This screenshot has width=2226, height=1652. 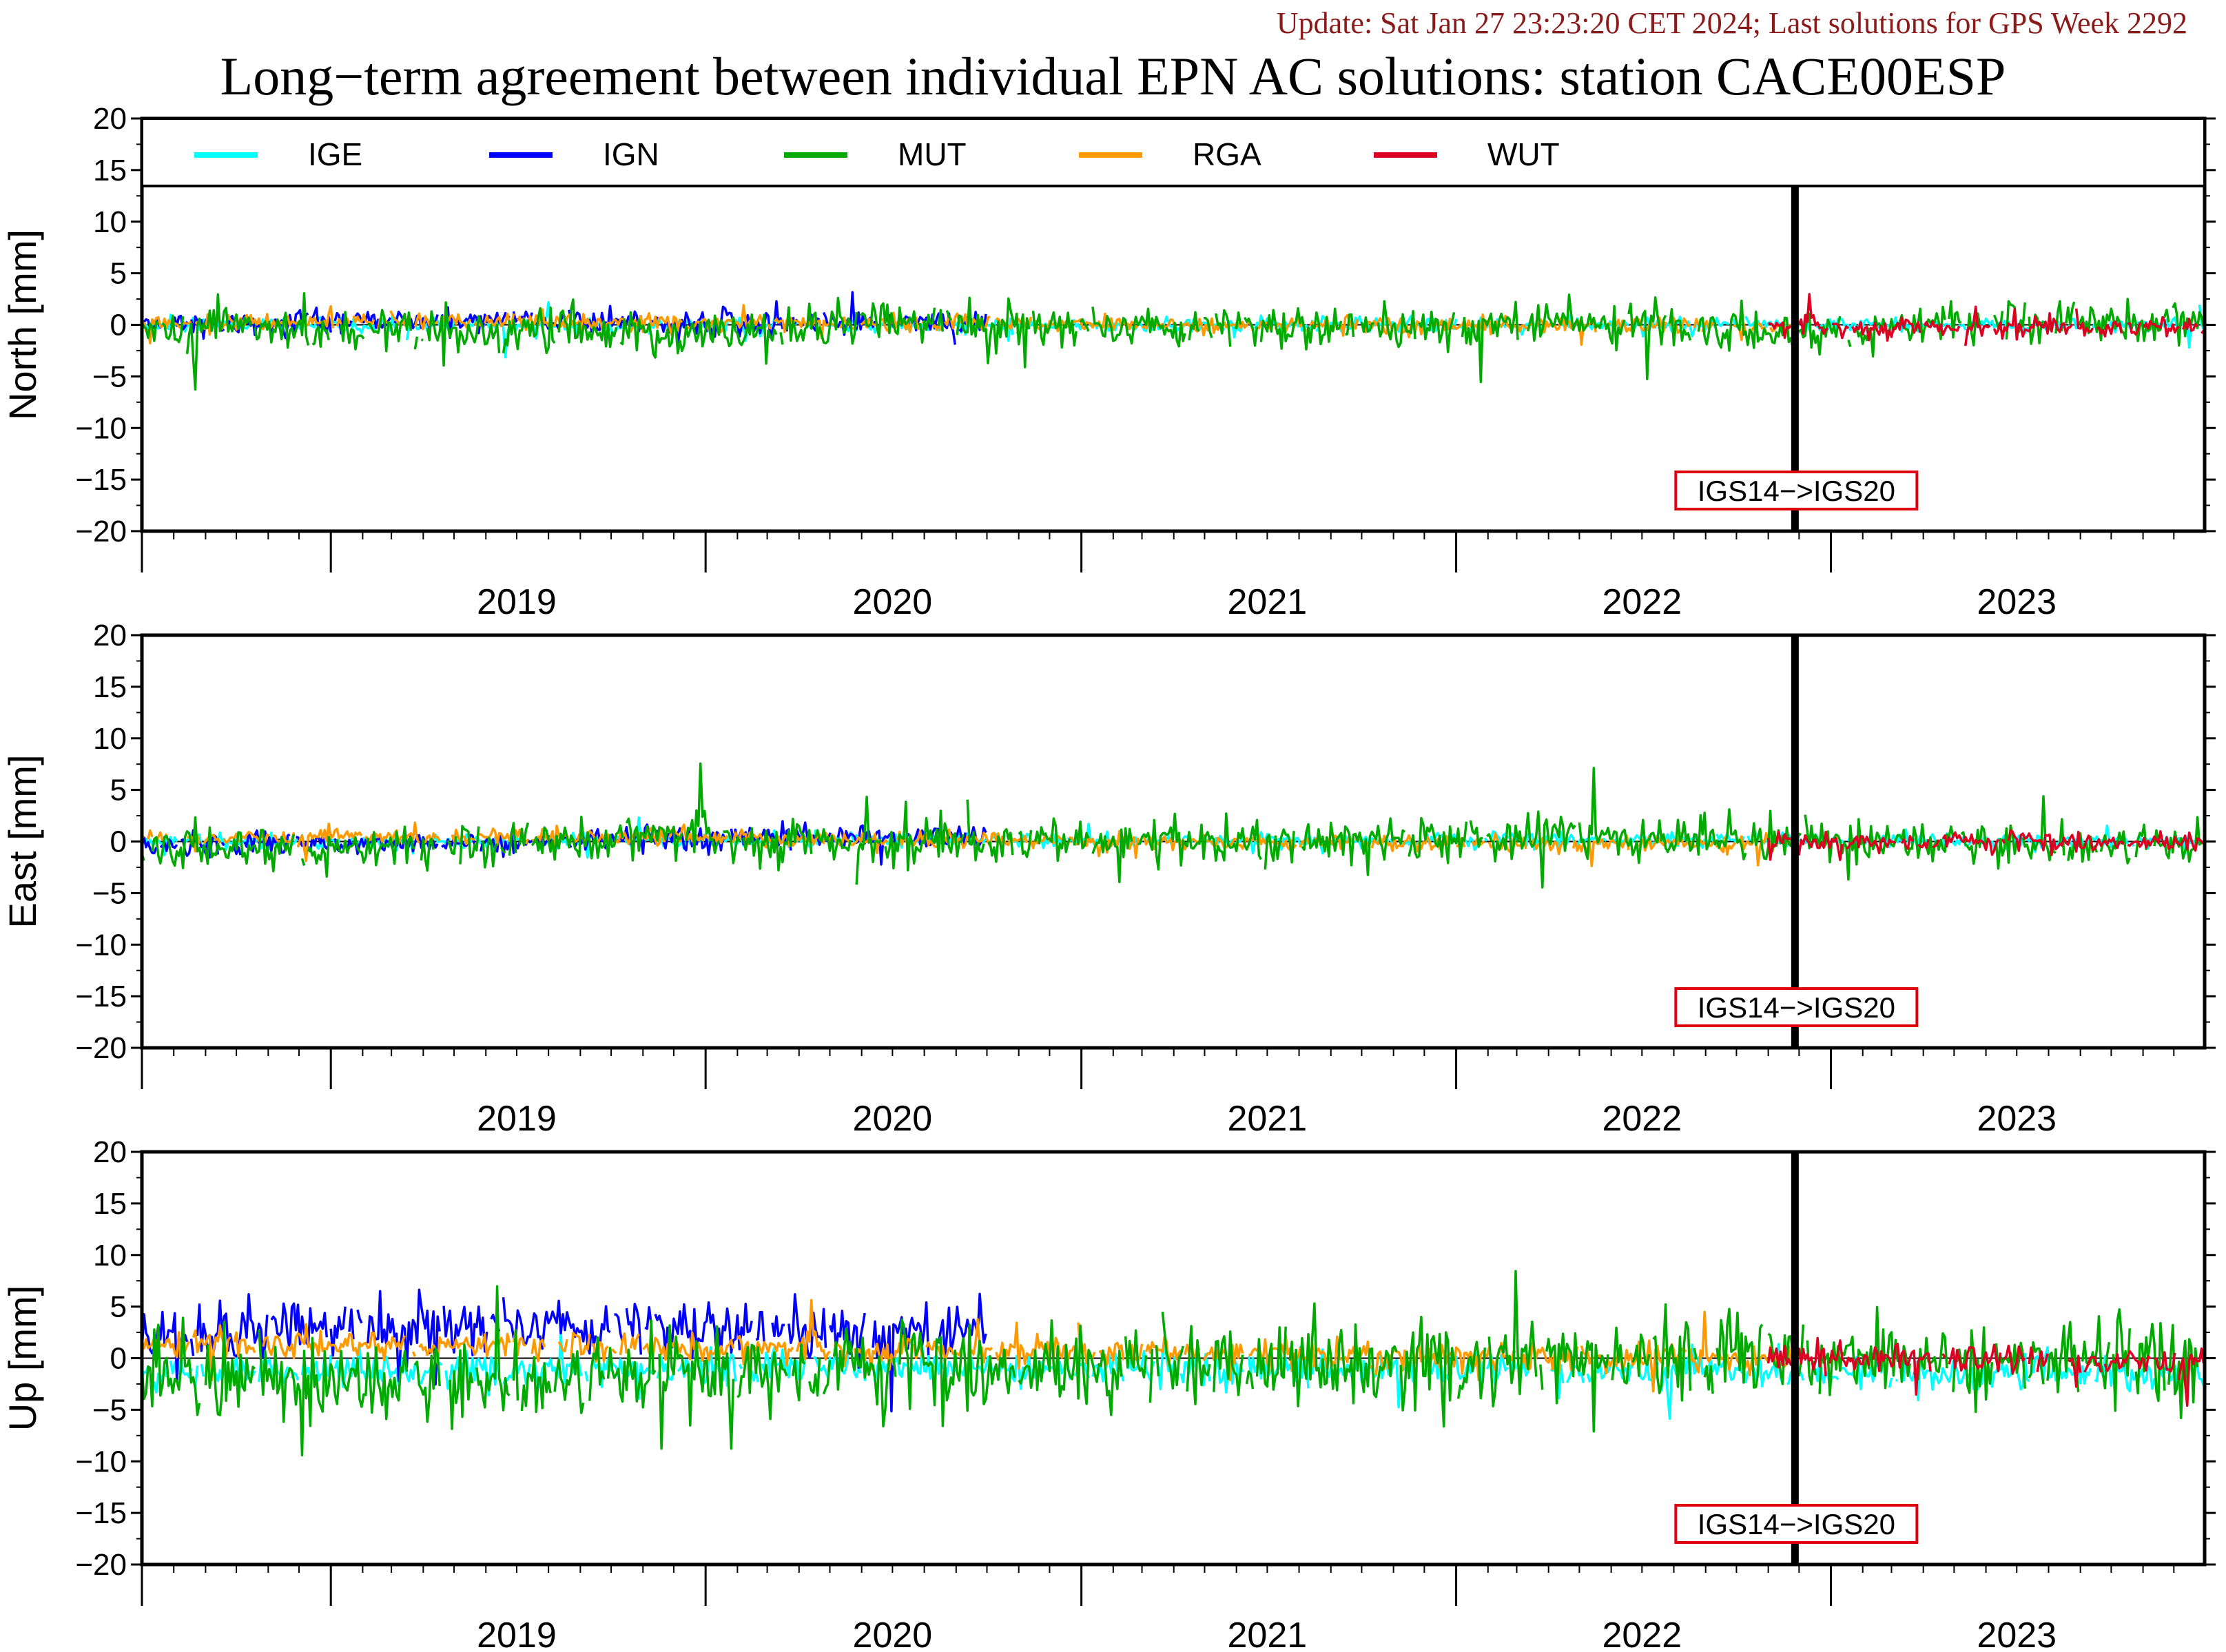 I want to click on legend-label-ign: IGN, so click(x=631, y=154).